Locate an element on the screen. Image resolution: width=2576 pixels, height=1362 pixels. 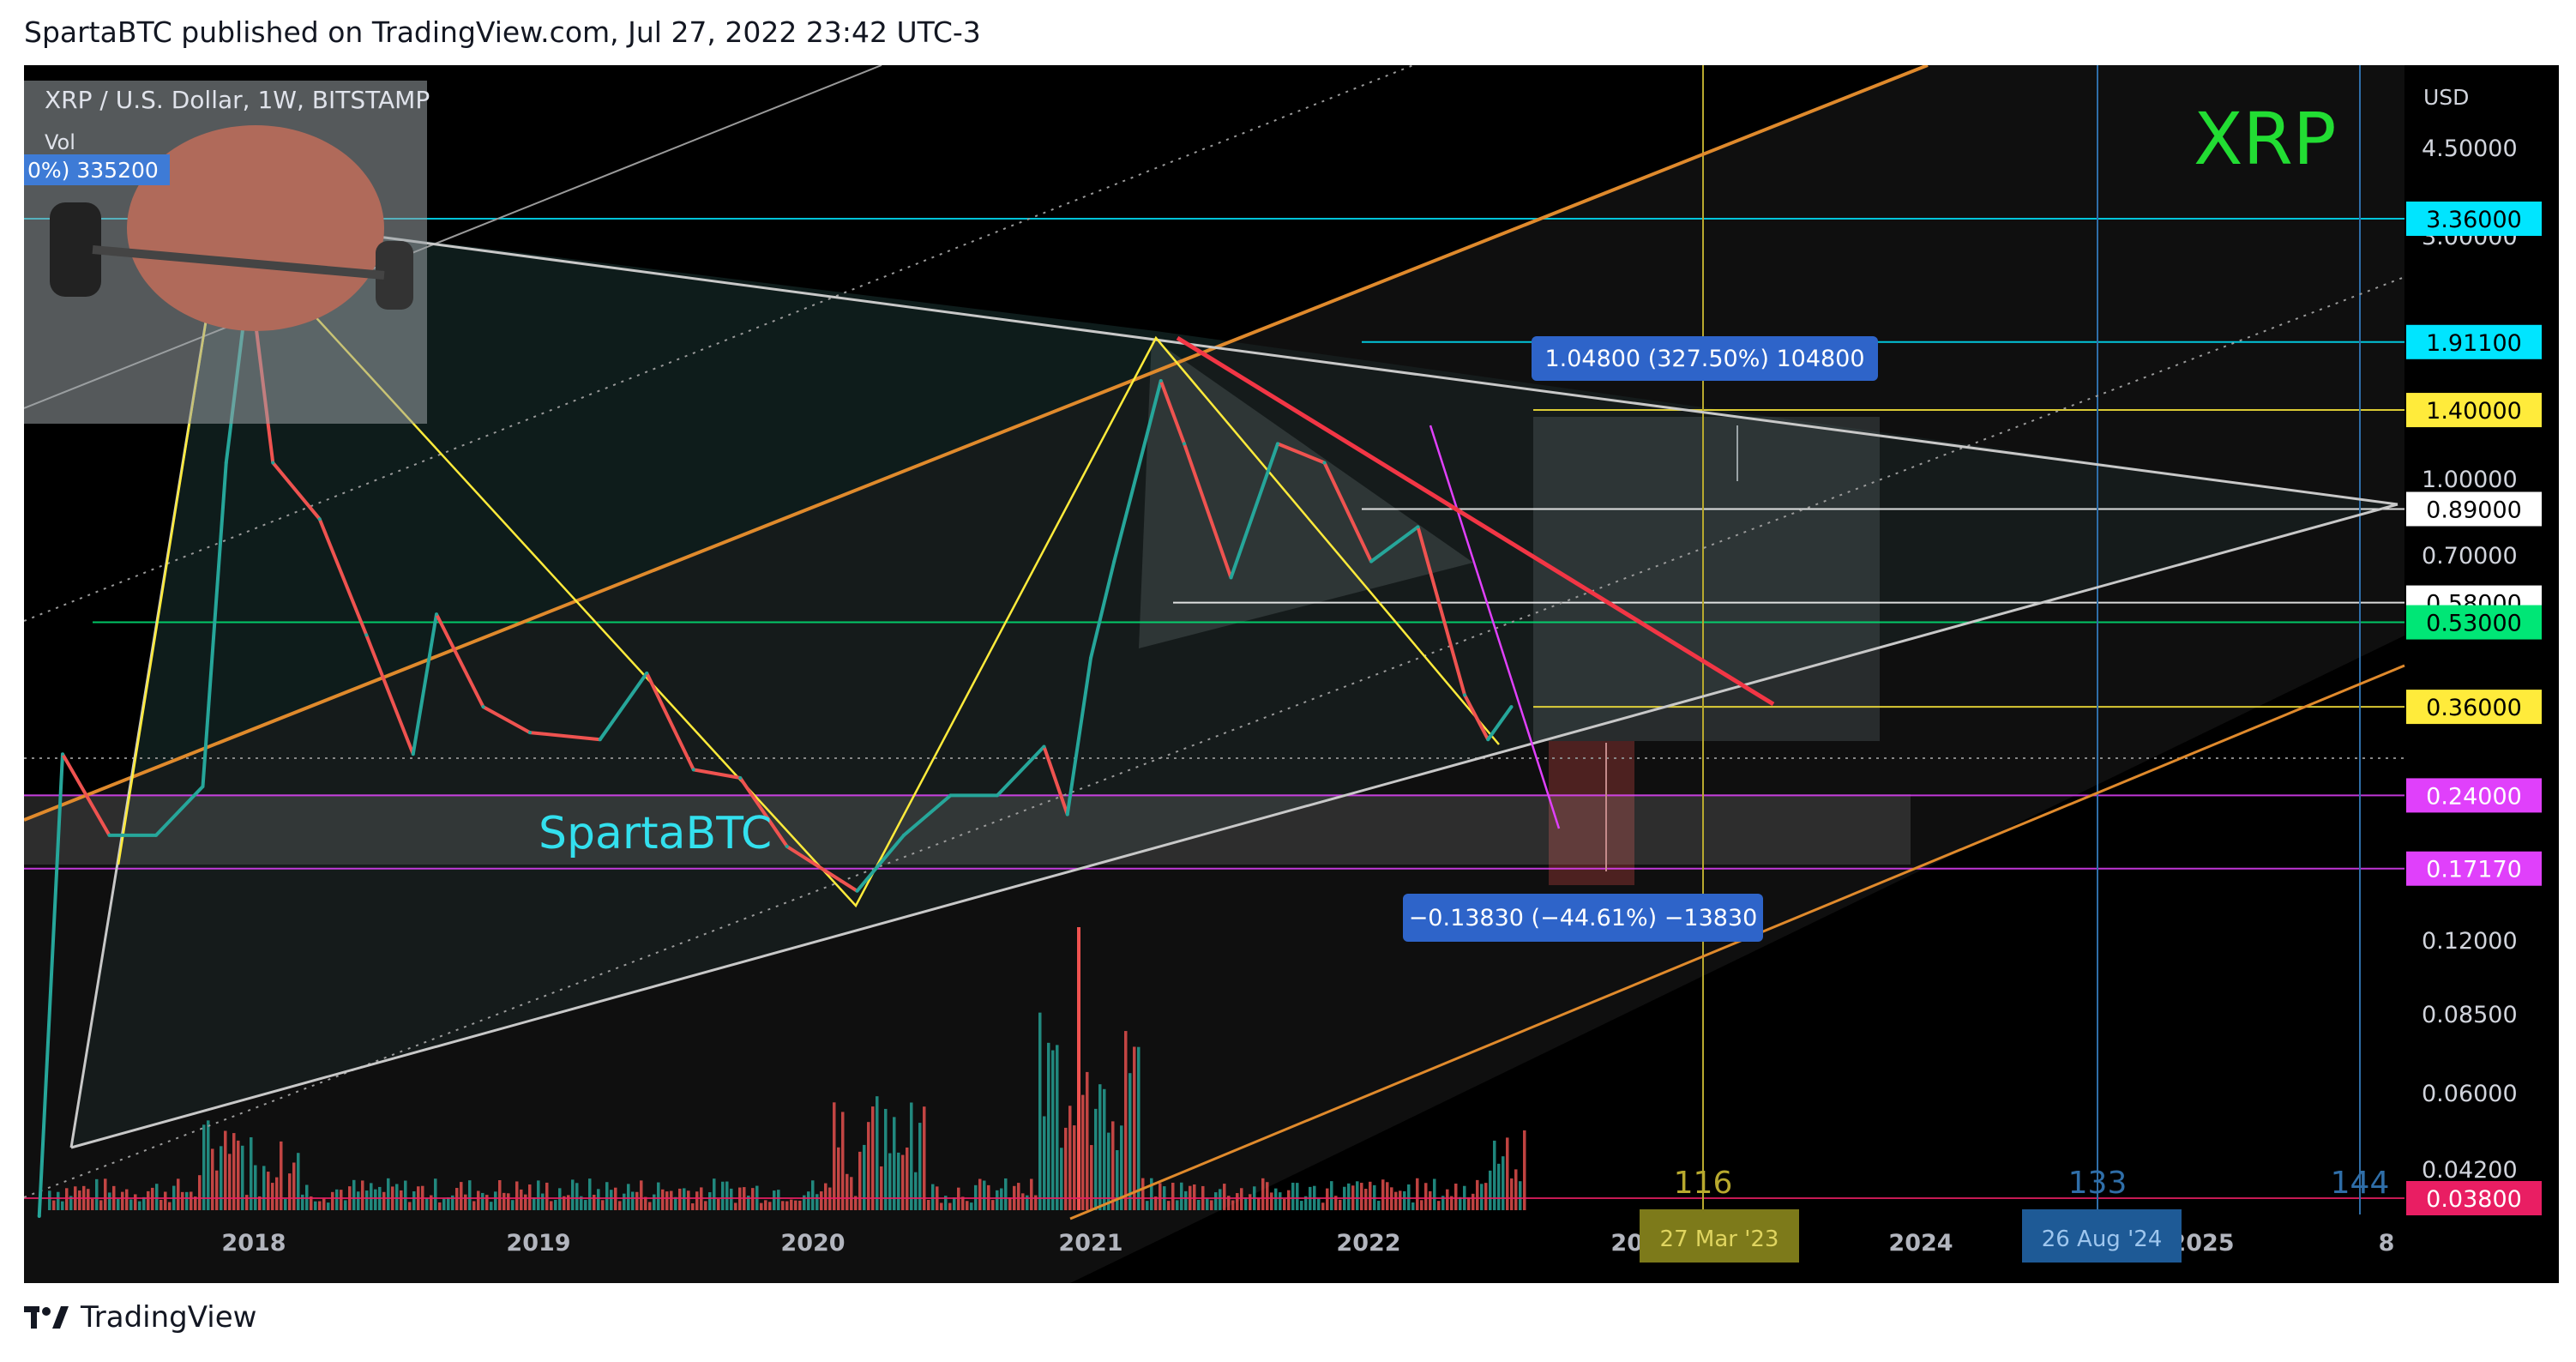
price-badge is located at coordinates (2474, 622).